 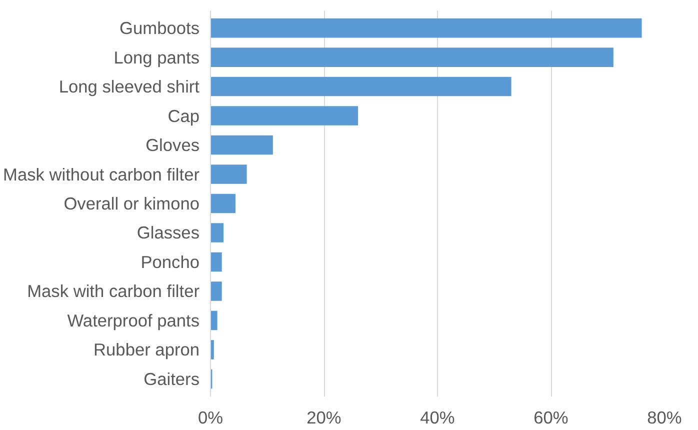 I want to click on y-tick-label: Gumboots, so click(x=160, y=28).